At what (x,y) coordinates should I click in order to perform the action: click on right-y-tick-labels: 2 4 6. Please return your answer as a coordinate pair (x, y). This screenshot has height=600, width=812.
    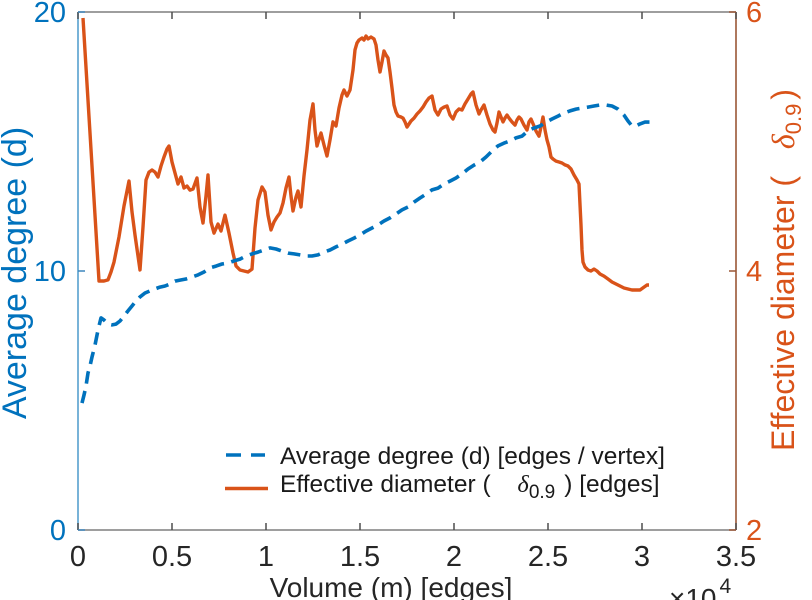
    Looking at the image, I should click on (754, 273).